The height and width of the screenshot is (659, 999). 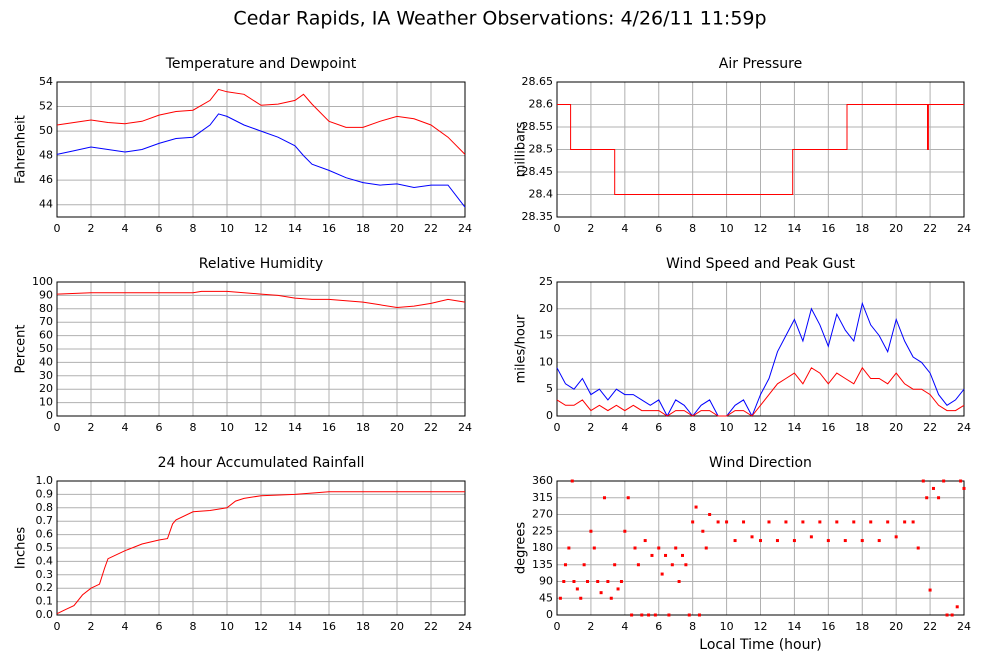 I want to click on y-tick-label: 90, so click(x=46, y=294).